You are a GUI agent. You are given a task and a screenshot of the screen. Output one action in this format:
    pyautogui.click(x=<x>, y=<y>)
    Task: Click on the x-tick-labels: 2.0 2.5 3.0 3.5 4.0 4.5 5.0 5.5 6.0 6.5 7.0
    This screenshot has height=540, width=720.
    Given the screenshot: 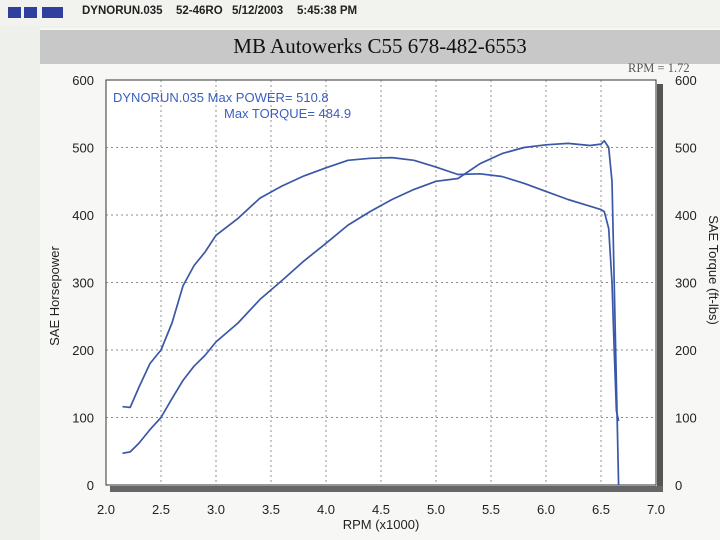 What is the action you would take?
    pyautogui.click(x=381, y=509)
    